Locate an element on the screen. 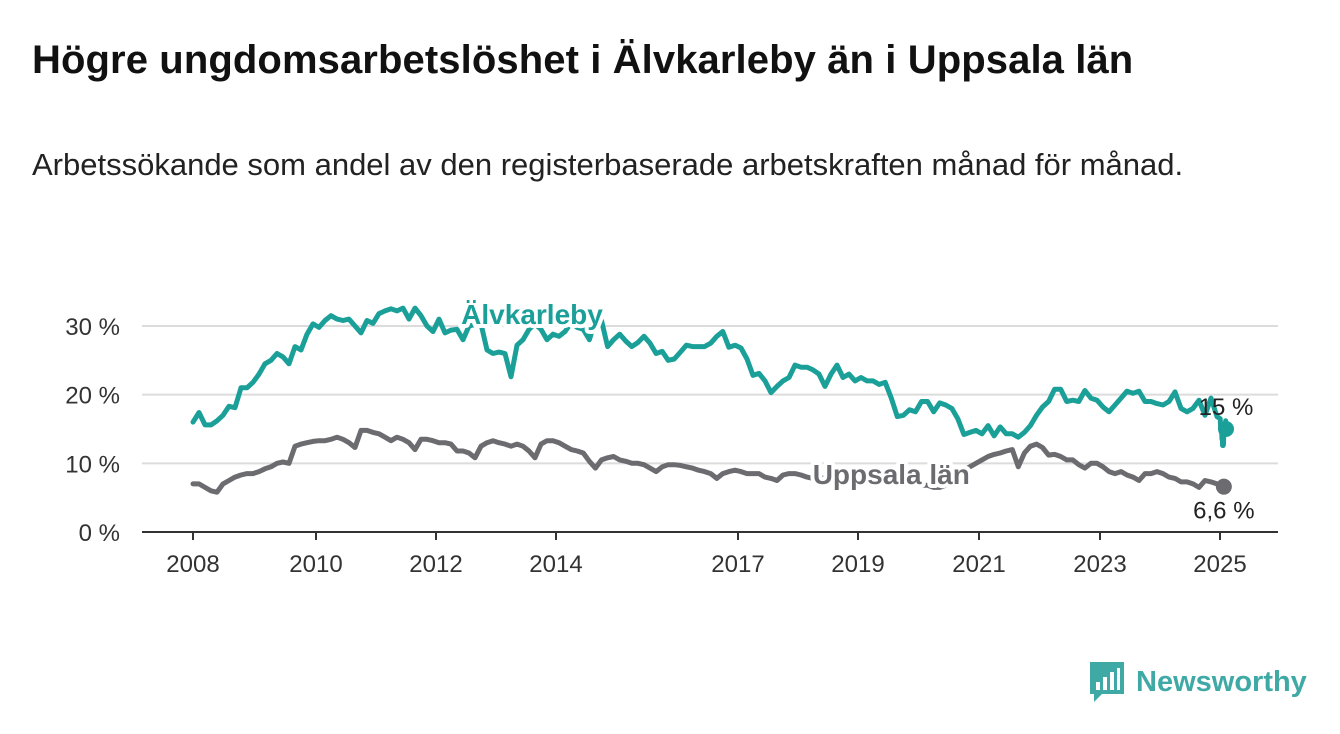 This screenshot has width=1340, height=734. brand-name: Newsworthy is located at coordinates (1221, 681).